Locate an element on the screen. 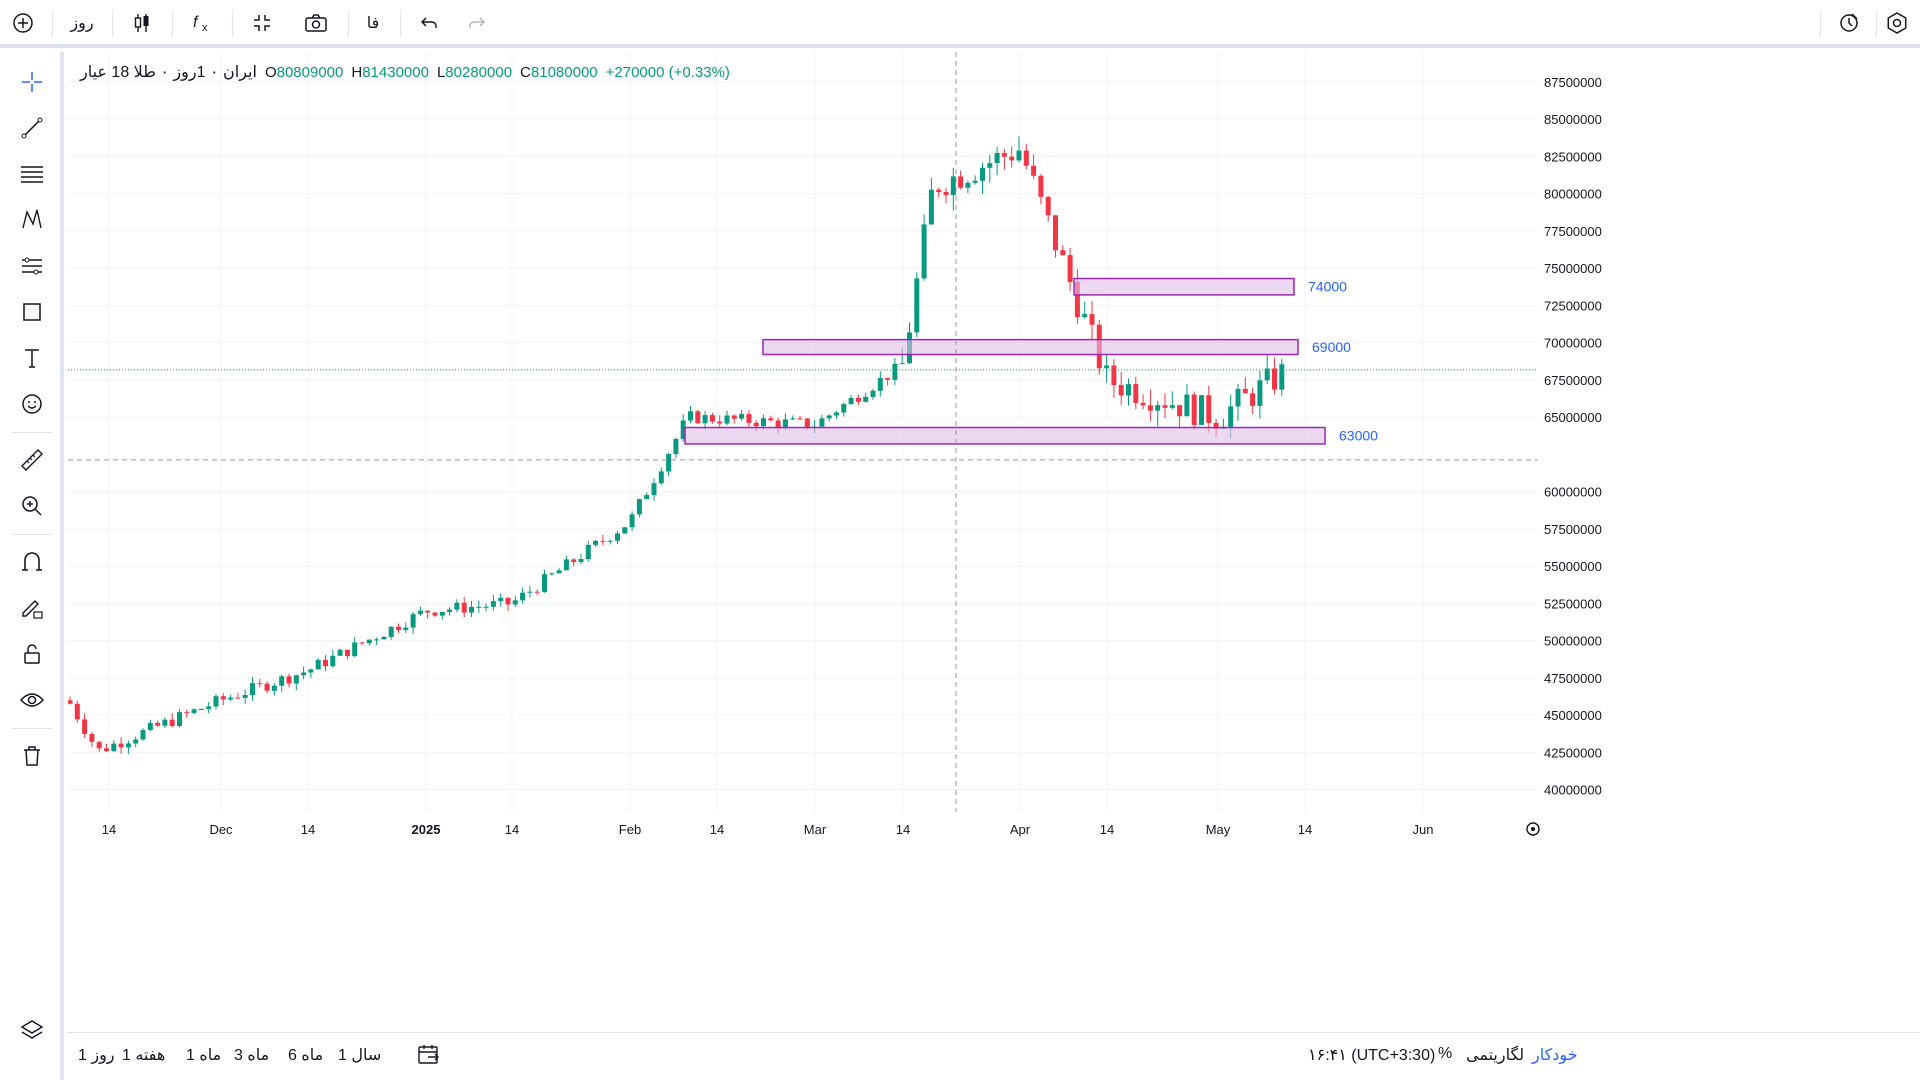  price-tick-label: 80000000 is located at coordinates (1573, 194).